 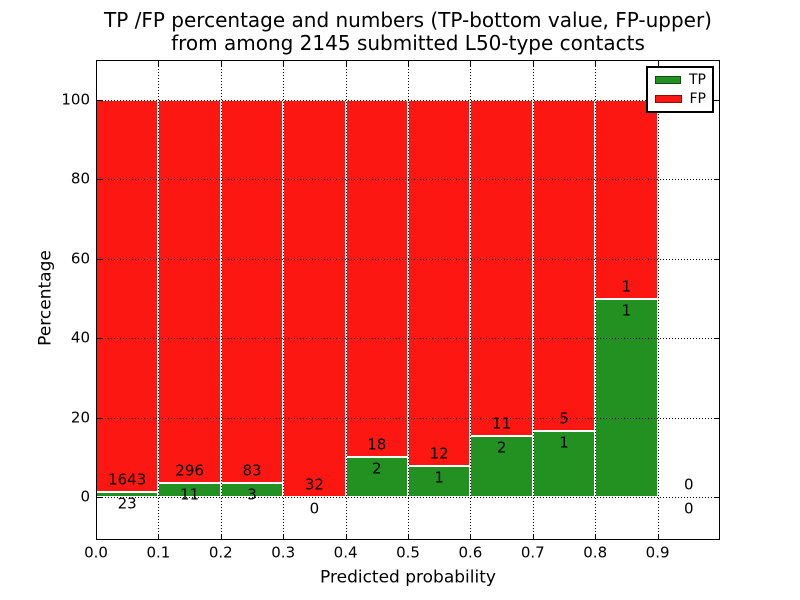 I want to click on x-axis-label: Predicted probability, so click(x=408, y=577).